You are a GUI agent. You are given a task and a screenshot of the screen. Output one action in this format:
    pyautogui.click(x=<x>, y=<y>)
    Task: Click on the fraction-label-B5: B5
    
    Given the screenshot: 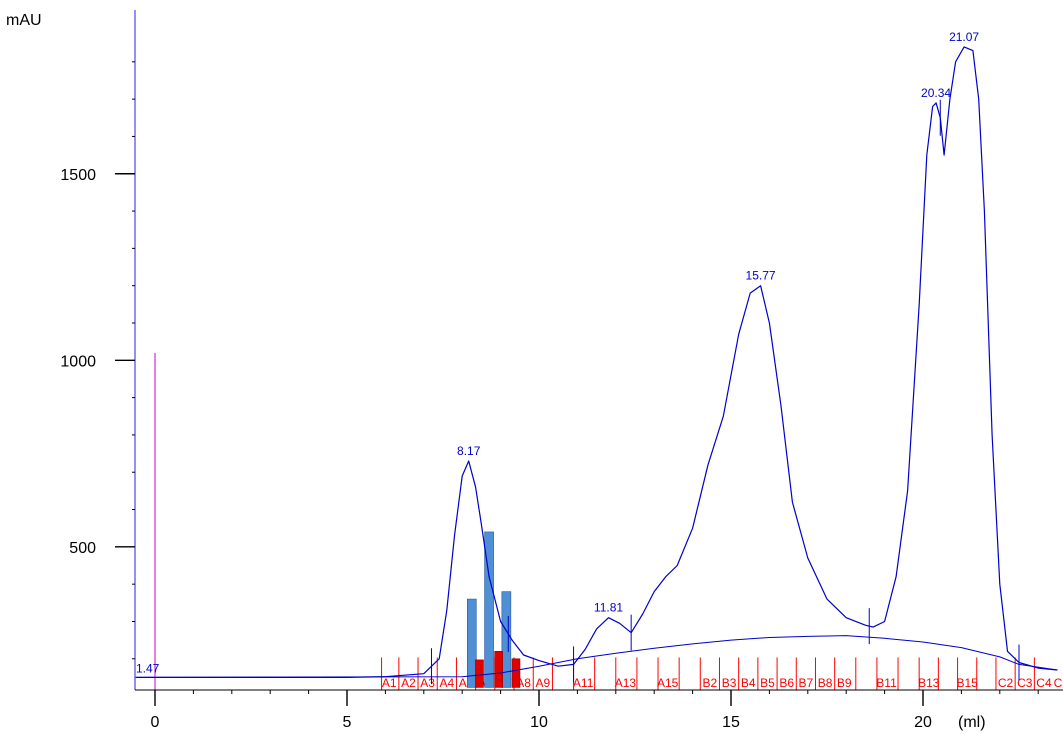 What is the action you would take?
    pyautogui.click(x=767, y=683)
    